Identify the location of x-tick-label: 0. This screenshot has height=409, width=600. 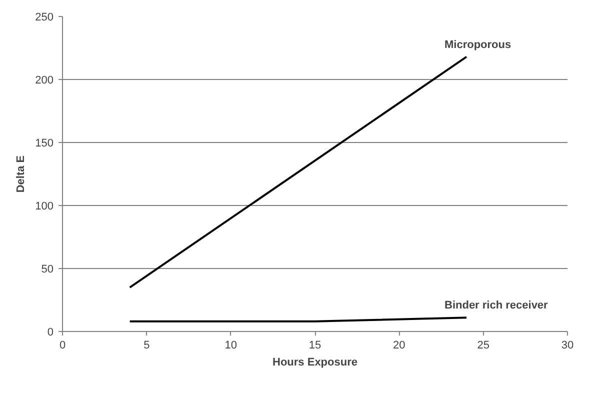
(62, 346).